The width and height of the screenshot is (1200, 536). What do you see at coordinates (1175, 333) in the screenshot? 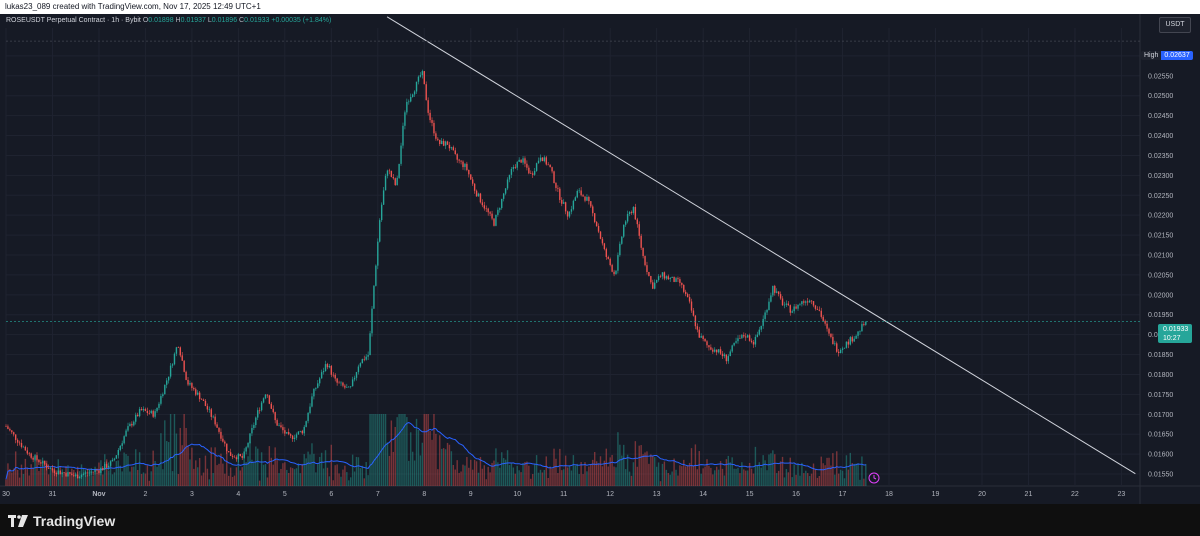
I see `last-price-tag: 0.01933 10:27` at bounding box center [1175, 333].